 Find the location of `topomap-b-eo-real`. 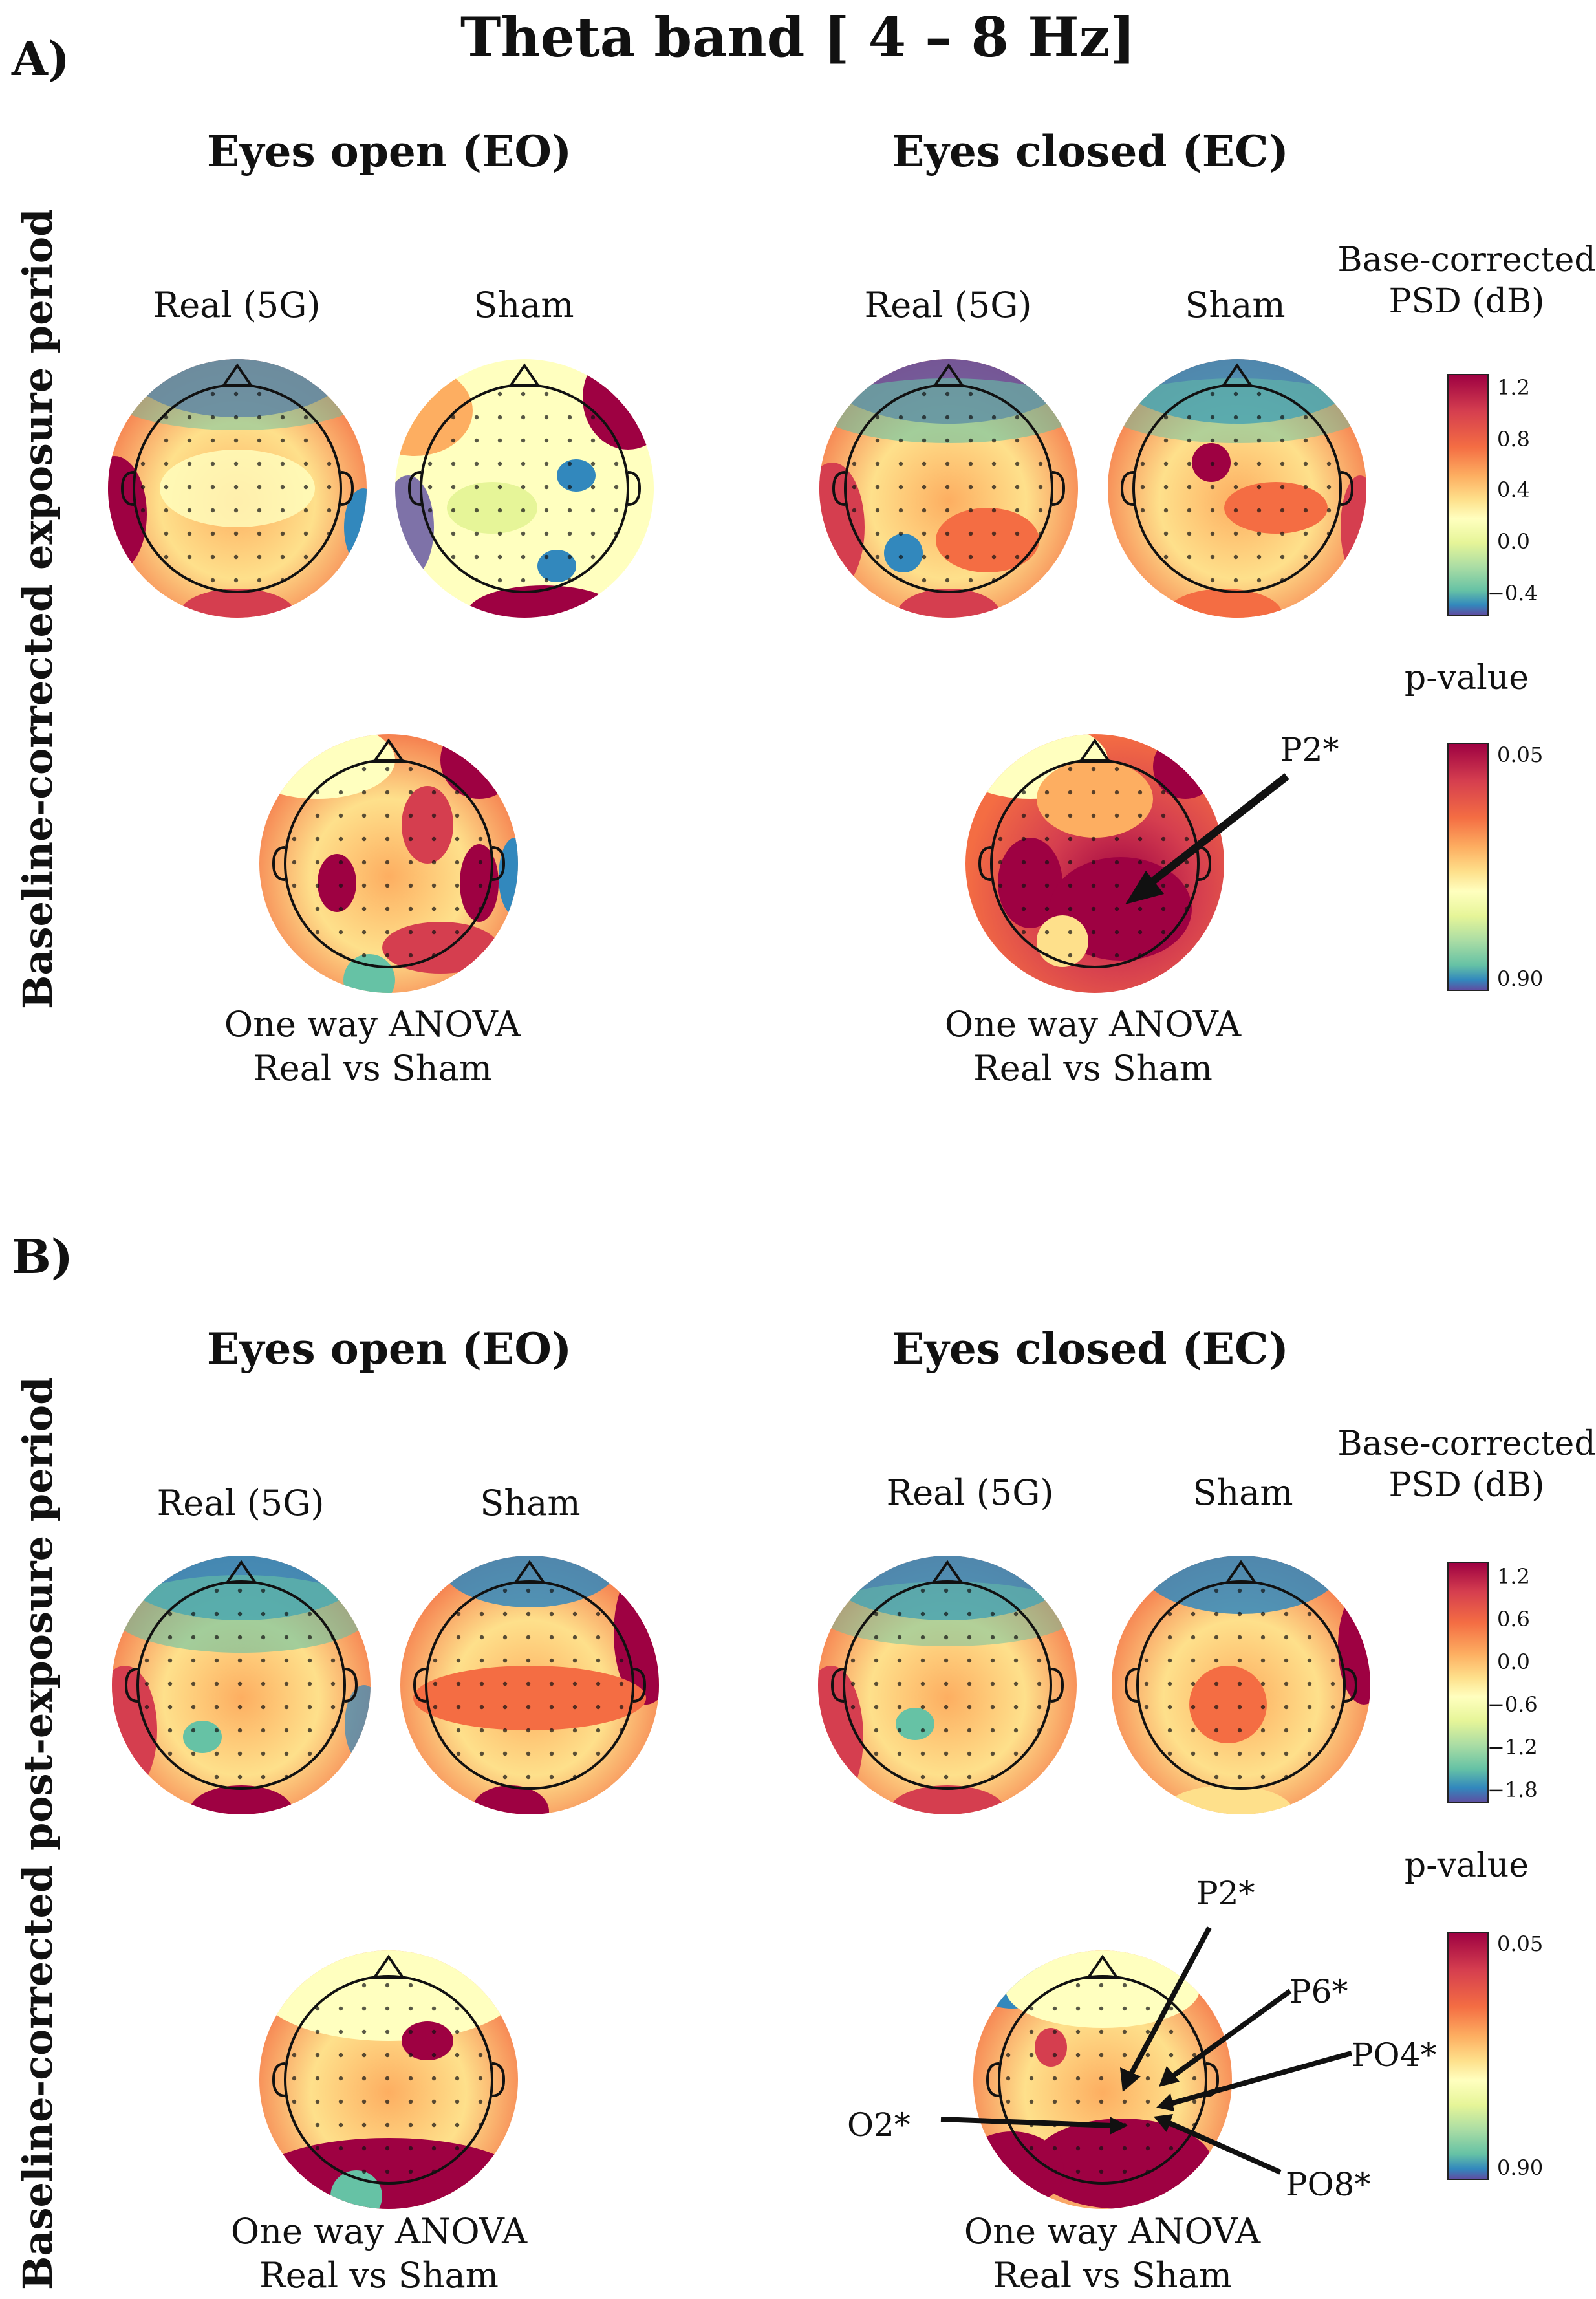

topomap-b-eo-real is located at coordinates (242, 1685).